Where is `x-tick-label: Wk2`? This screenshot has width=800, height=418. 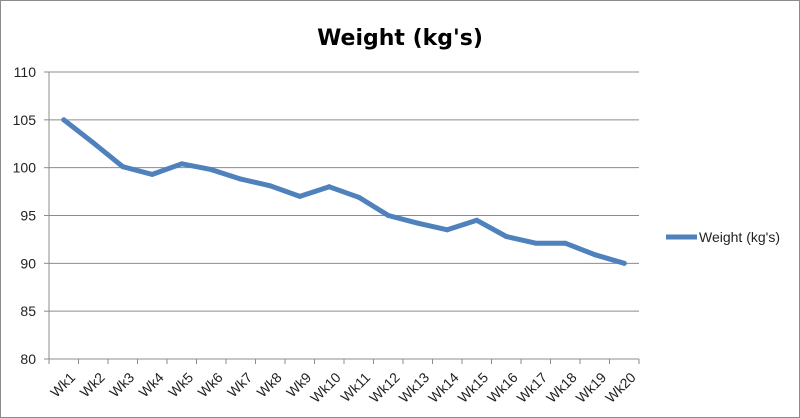 x-tick-label: Wk2 is located at coordinates (92, 384).